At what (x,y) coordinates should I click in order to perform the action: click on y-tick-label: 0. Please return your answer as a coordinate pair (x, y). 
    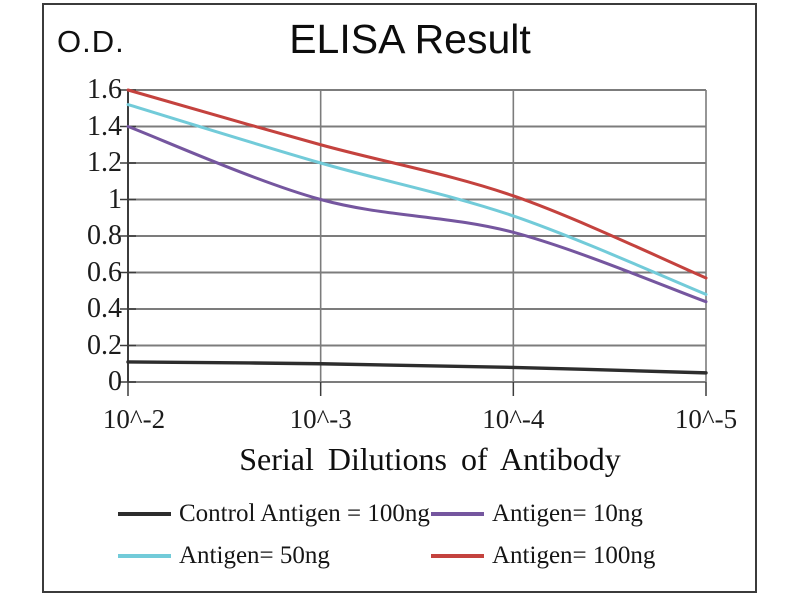
    Looking at the image, I should click on (115, 381).